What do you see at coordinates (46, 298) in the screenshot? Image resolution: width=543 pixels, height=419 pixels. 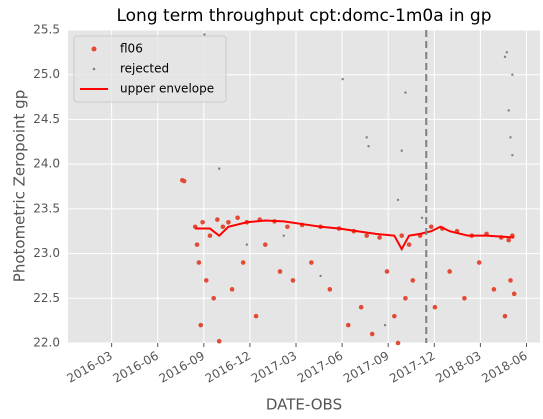 I see `y-tick-label: 22.5` at bounding box center [46, 298].